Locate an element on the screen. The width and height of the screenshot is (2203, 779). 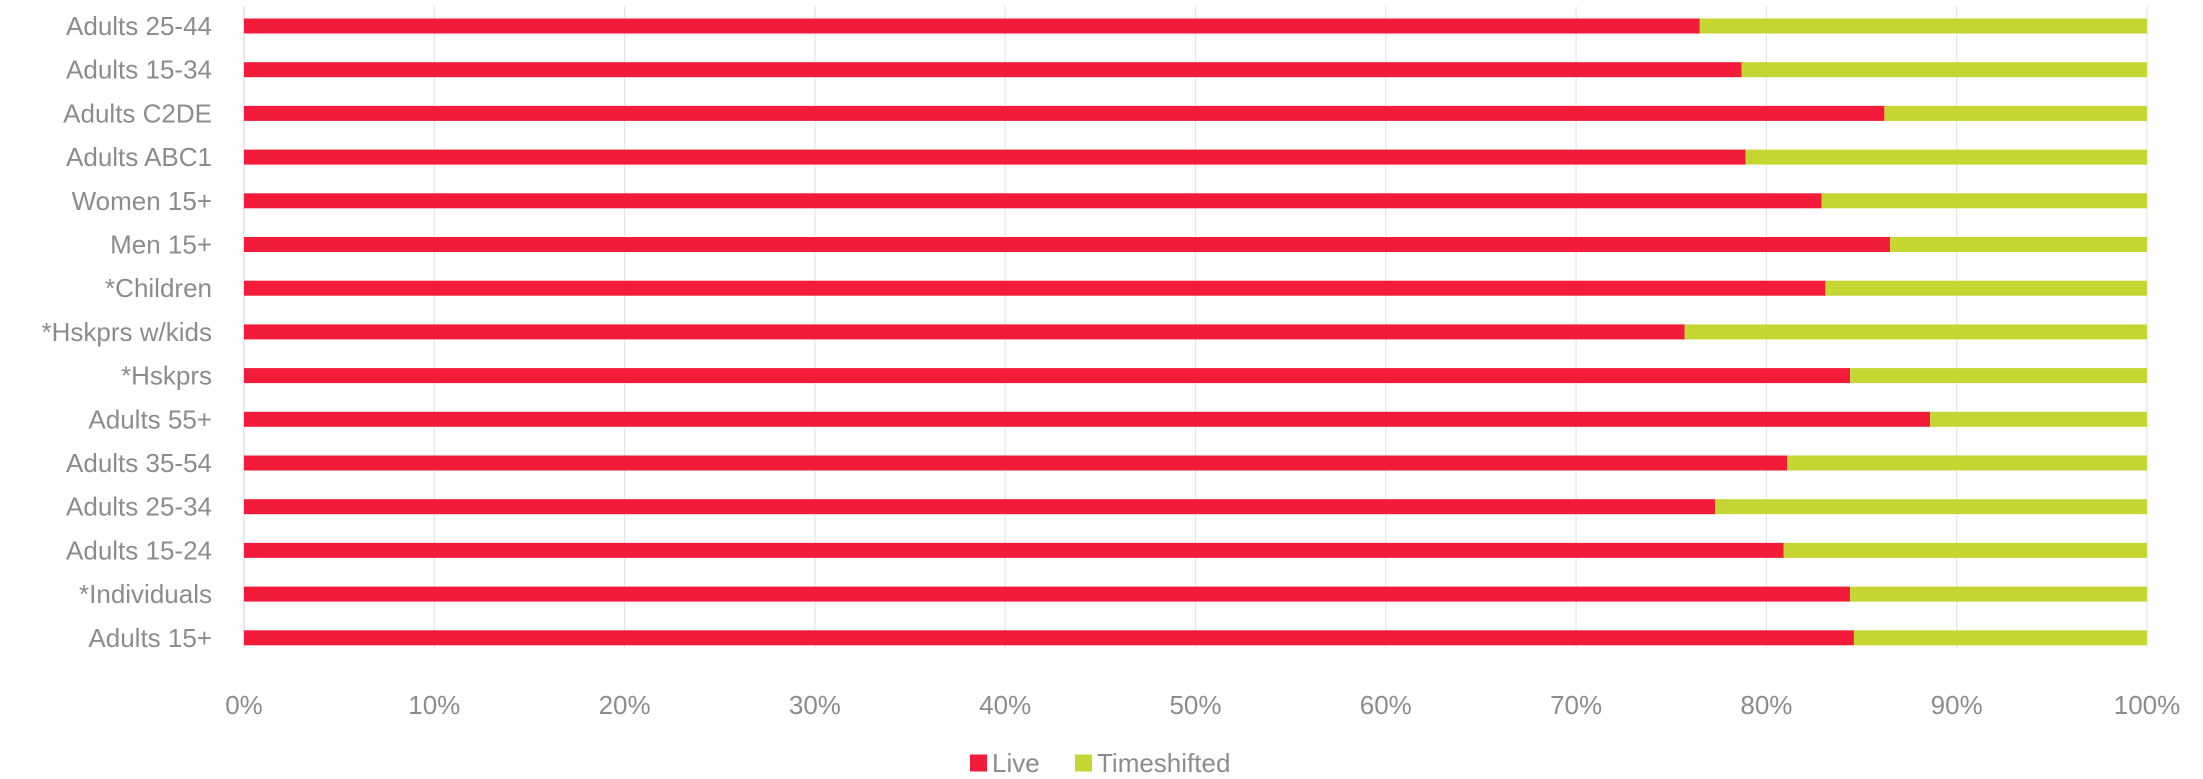
category-label: Adults C2DE is located at coordinates (137, 113).